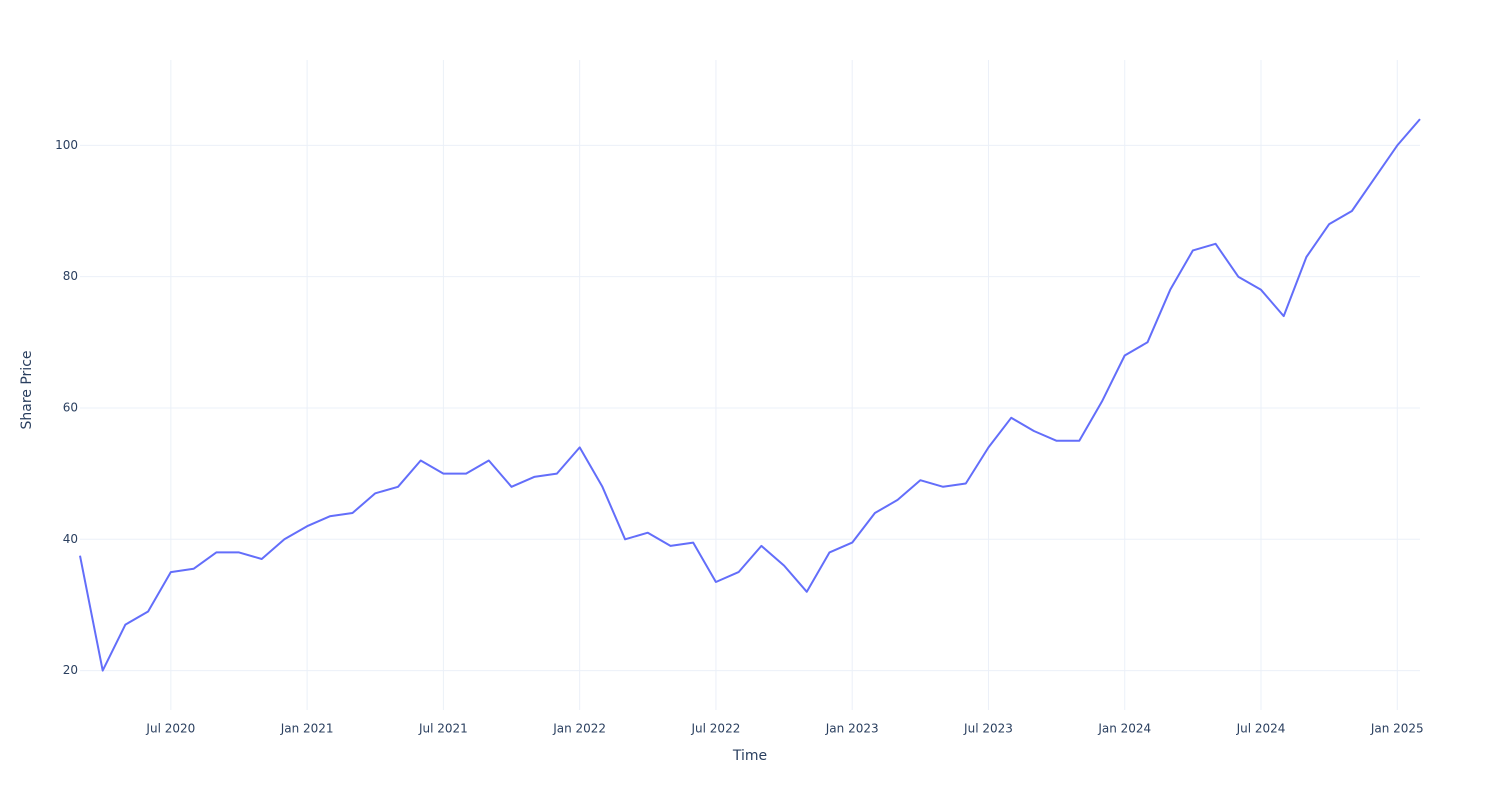 Image resolution: width=1500 pixels, height=800 pixels. What do you see at coordinates (70, 407) in the screenshot?
I see `y-tick-label: 60` at bounding box center [70, 407].